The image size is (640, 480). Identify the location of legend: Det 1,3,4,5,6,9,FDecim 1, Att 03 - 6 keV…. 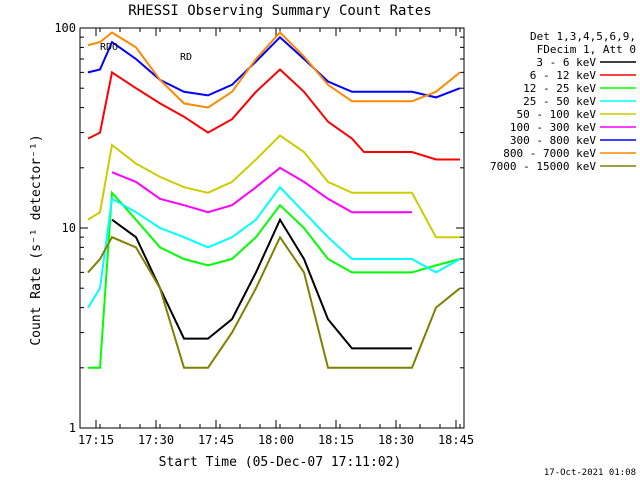
(563, 101).